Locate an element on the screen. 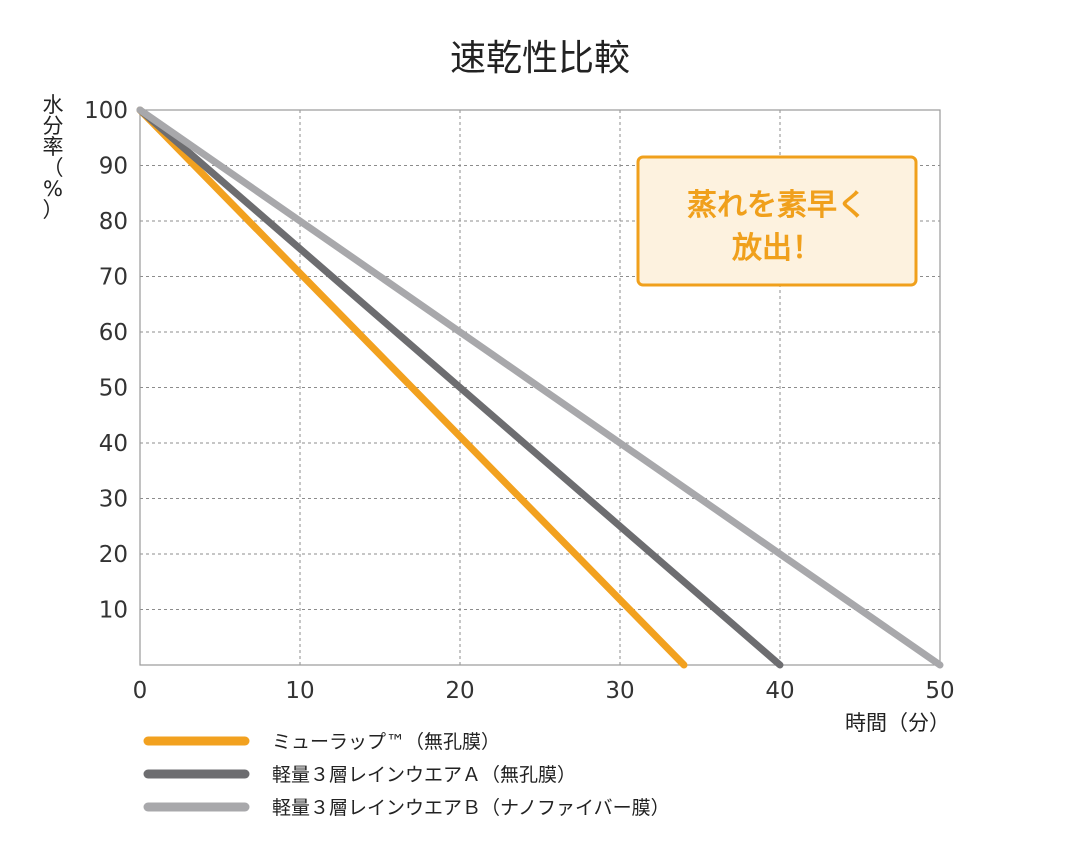  y-tick-label: 80 is located at coordinates (113, 222).